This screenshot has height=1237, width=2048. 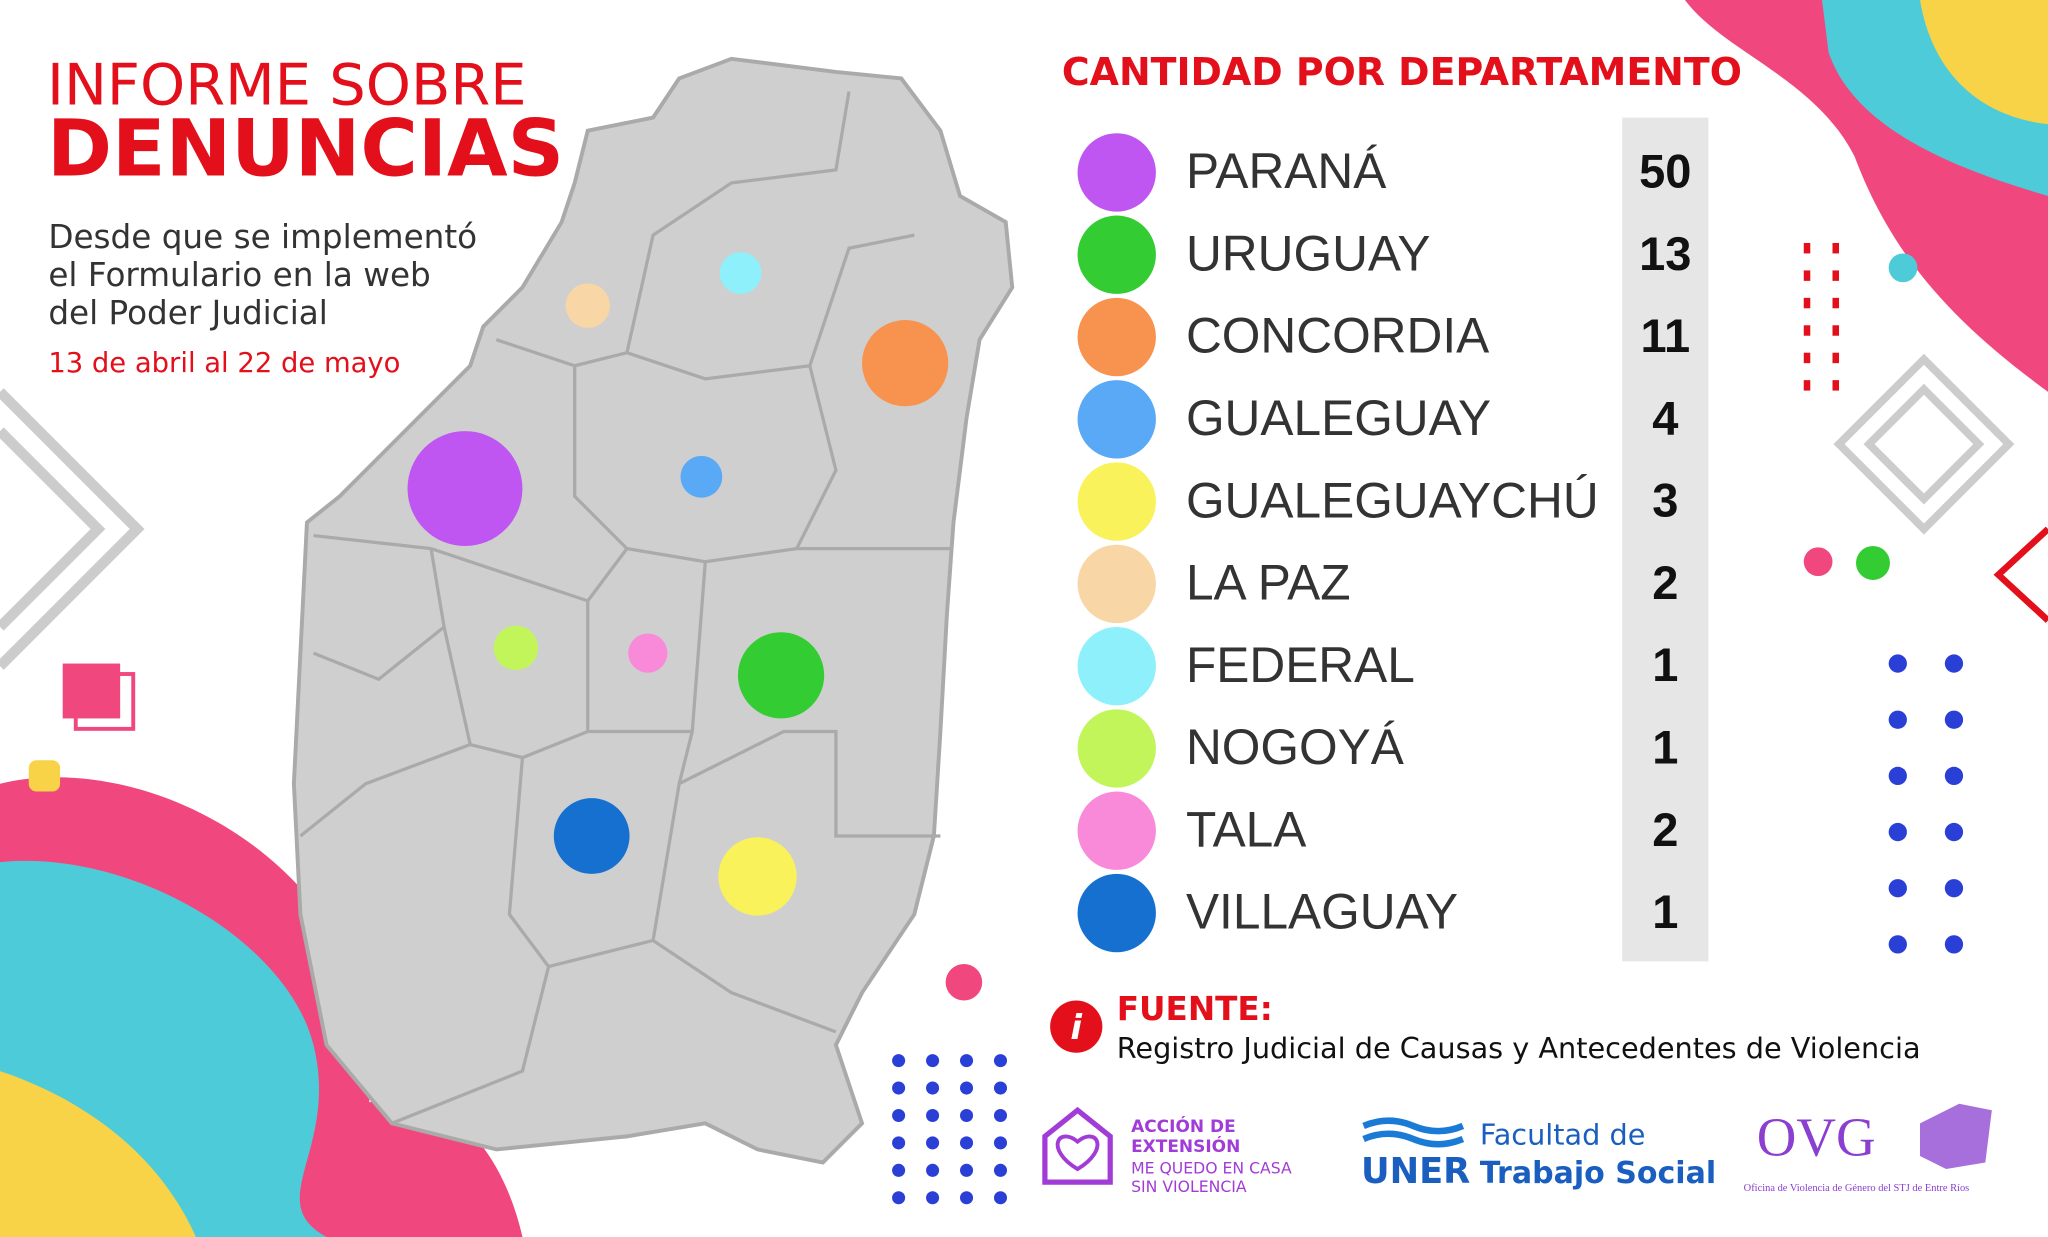 I want to click on info-icon, so click(x=1076, y=1026).